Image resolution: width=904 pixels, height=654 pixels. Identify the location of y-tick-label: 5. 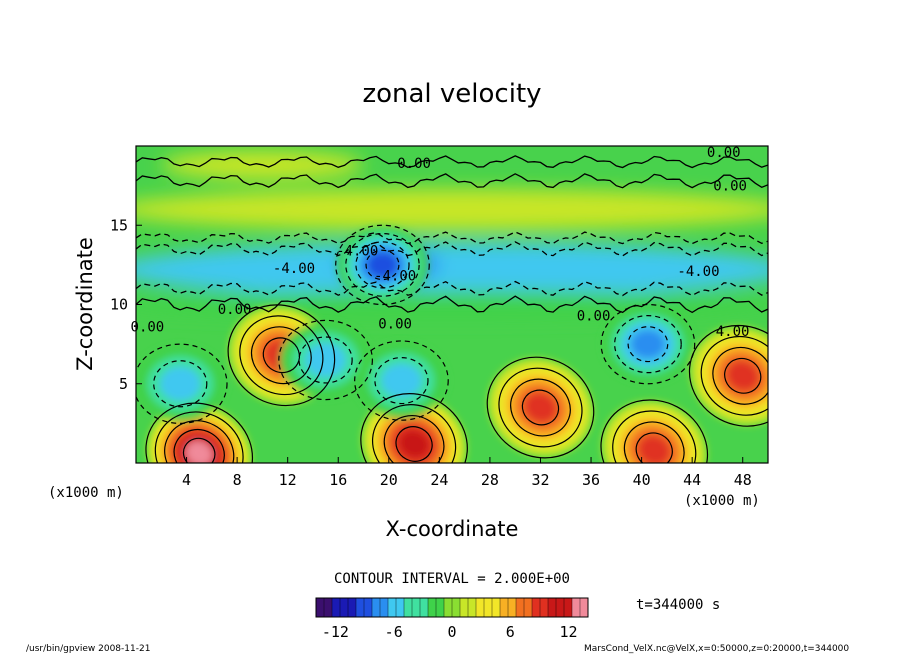
(123, 384).